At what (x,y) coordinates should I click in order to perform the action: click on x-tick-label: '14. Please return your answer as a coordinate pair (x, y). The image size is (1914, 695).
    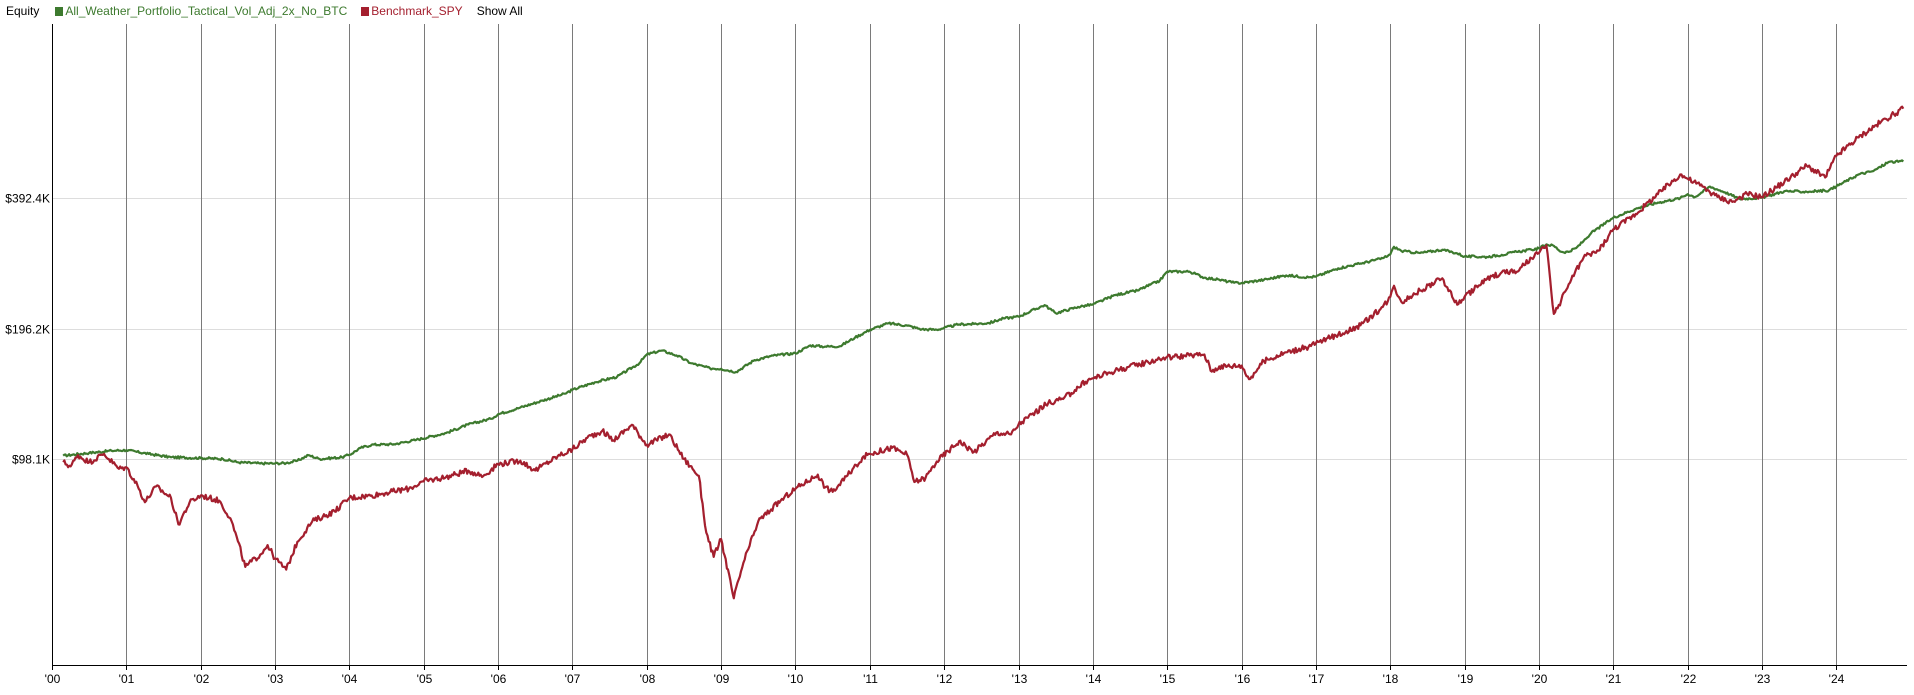
    Looking at the image, I should click on (1094, 679).